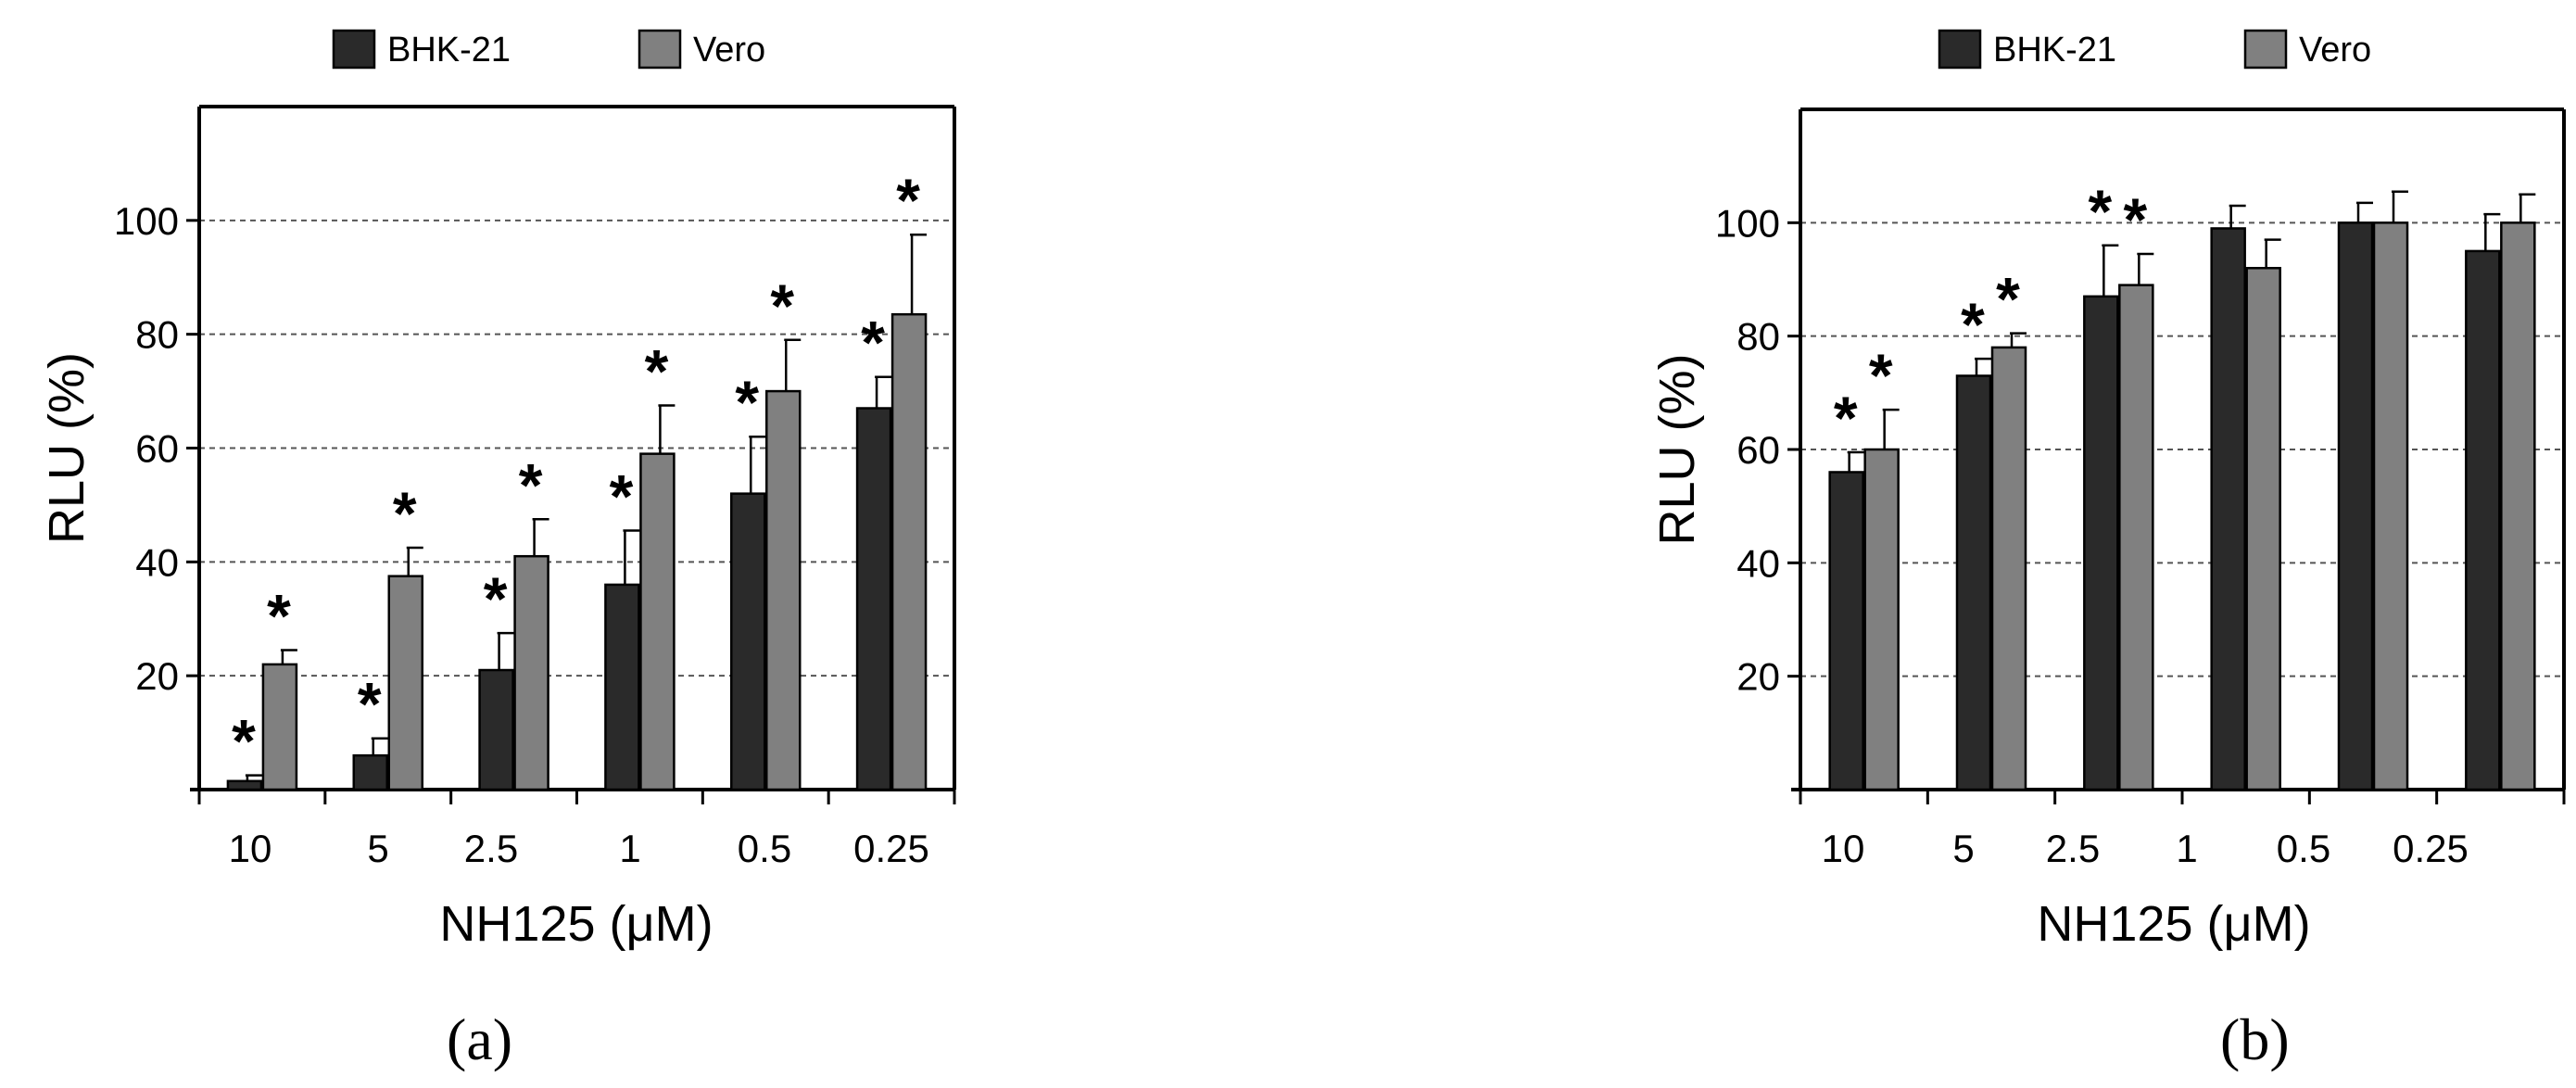 This screenshot has height=1088, width=2576. I want to click on caption-b: (b), so click(2255, 1039).